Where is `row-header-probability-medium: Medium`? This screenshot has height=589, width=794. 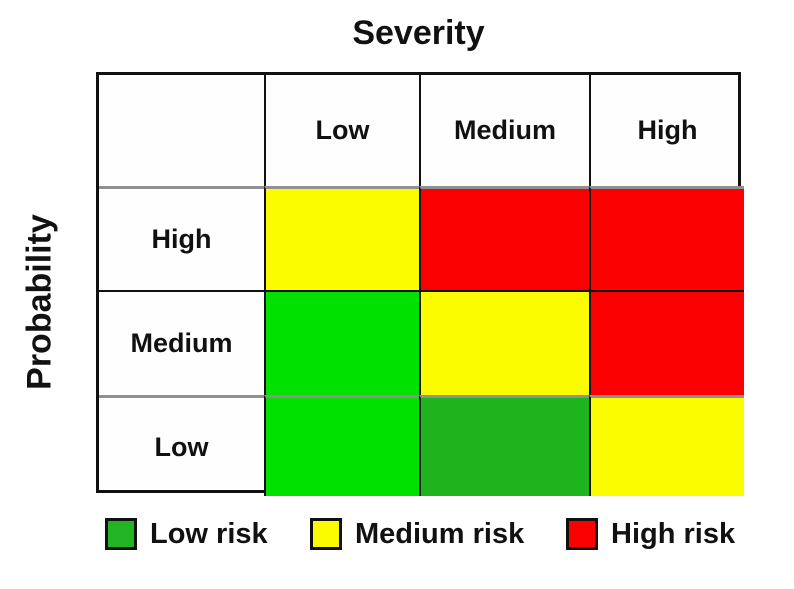
row-header-probability-medium: Medium is located at coordinates (181, 342).